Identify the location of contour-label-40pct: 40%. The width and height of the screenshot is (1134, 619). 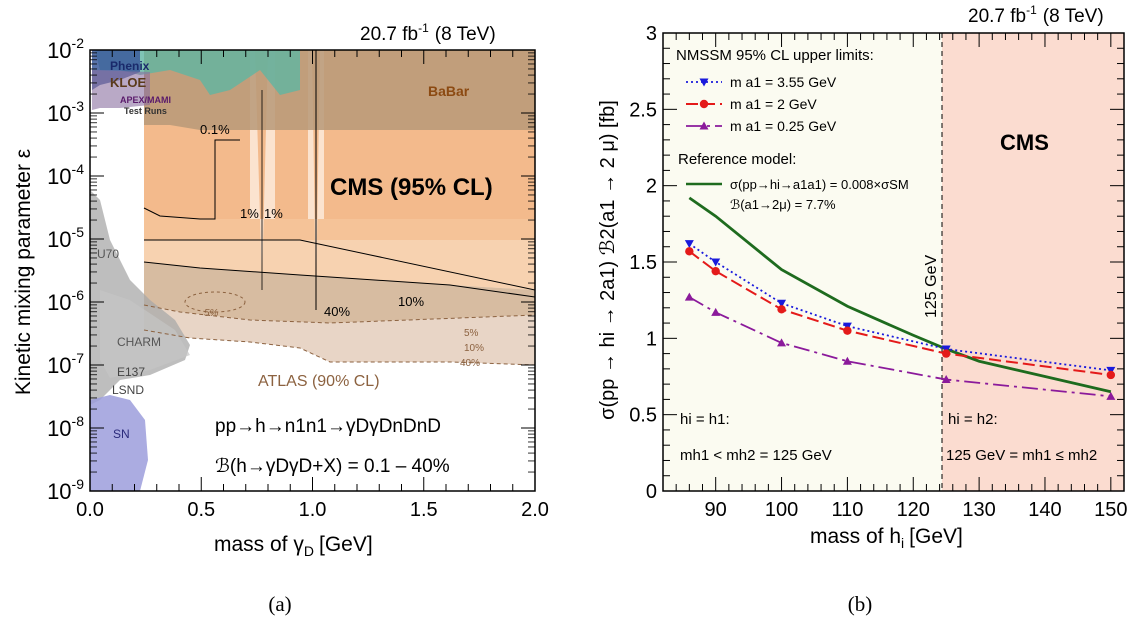
(337, 311).